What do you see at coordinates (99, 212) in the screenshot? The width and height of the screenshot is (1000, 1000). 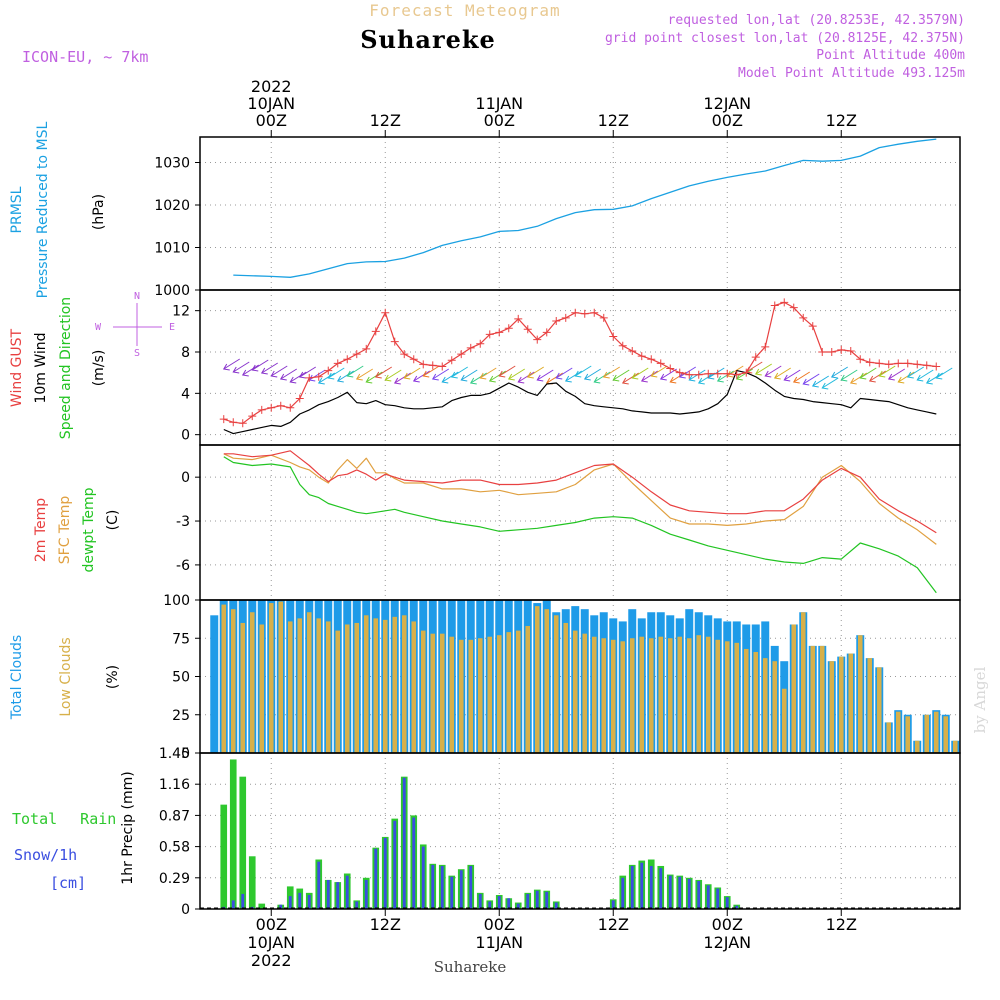 I see `pressure-unit: (hPa)` at bounding box center [99, 212].